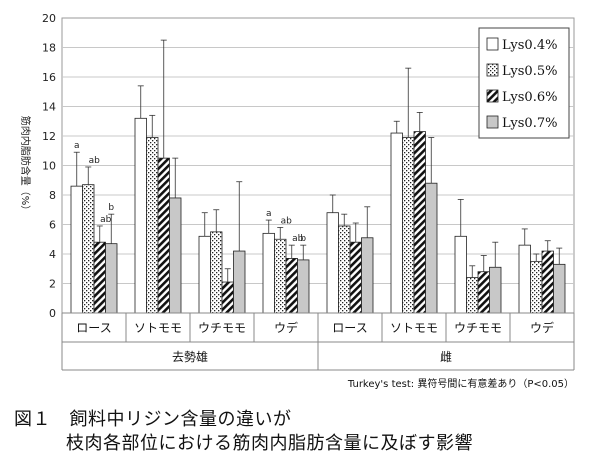 This screenshot has height=470, width=597. I want to click on legend-entry: Lys0.4%, so click(529, 45).